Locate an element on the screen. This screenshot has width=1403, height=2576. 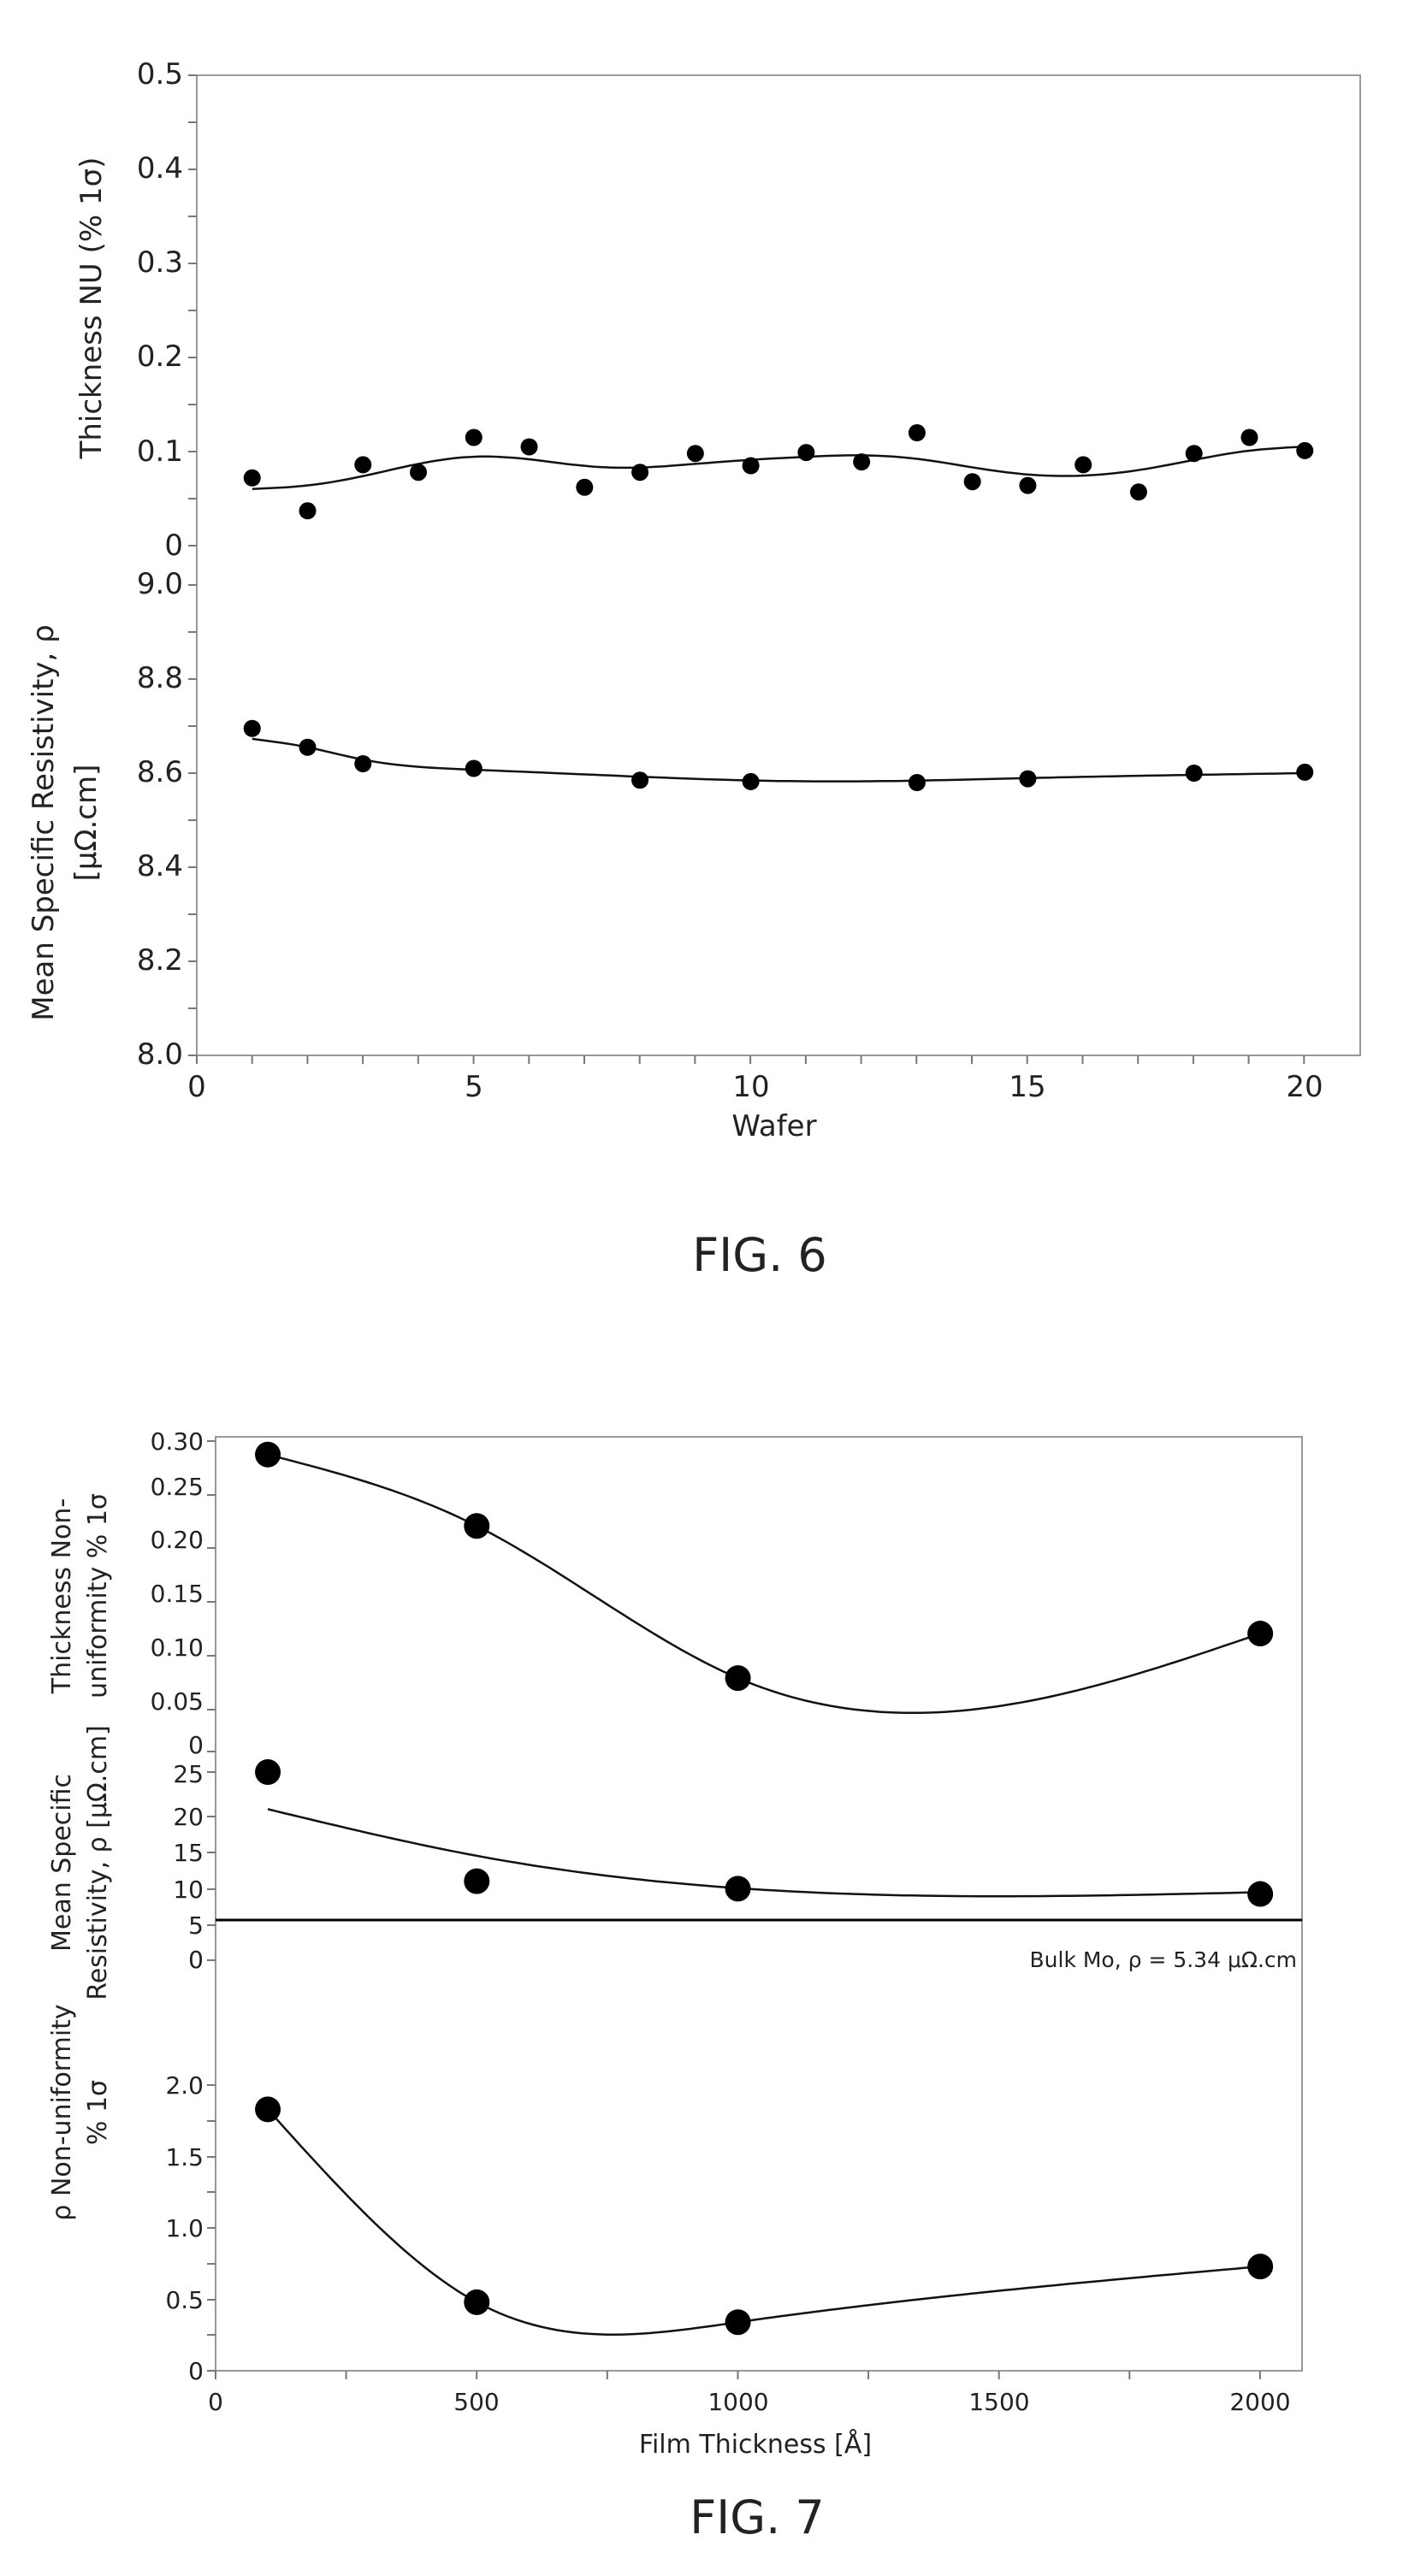
fig7-bulk-annotation: Bulk Mo, ρ = 5.34 μΩ.cm is located at coordinates (1164, 1959).